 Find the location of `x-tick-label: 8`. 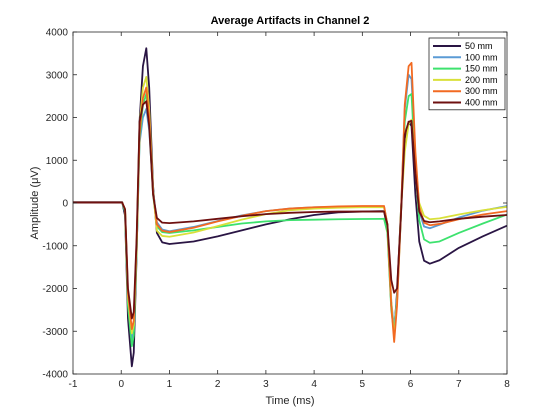

x-tick-label: 8 is located at coordinates (507, 384).